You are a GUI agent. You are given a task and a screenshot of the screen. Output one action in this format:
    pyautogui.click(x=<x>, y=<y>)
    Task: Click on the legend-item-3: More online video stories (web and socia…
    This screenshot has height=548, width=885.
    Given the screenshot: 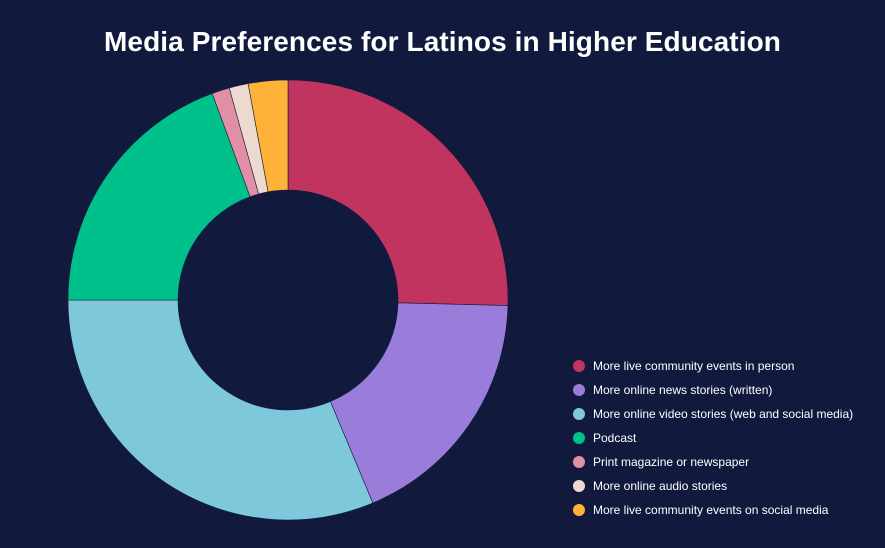 What is the action you would take?
    pyautogui.click(x=713, y=414)
    